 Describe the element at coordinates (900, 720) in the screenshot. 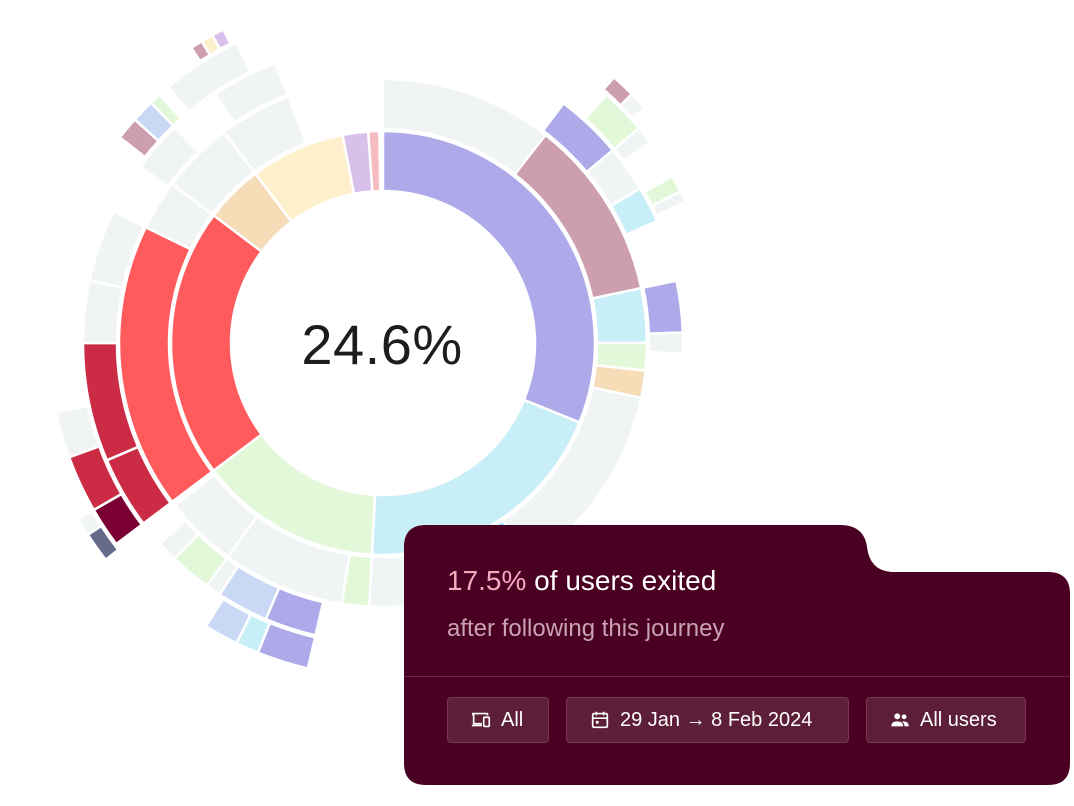

I see `users-icon` at that location.